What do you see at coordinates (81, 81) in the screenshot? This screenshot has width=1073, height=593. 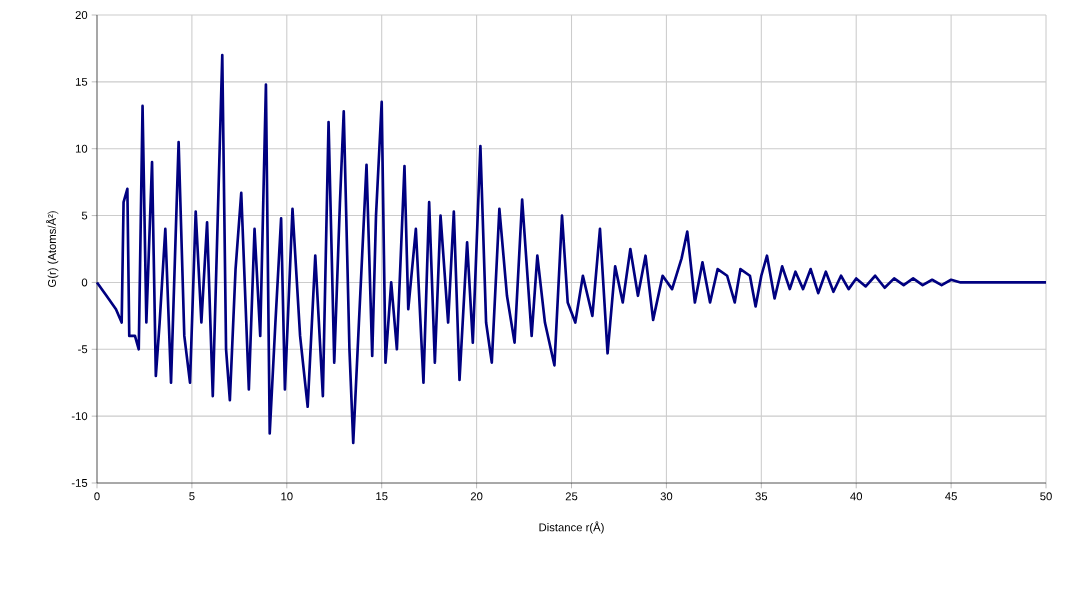 I see `y-tick-label: 15` at bounding box center [81, 81].